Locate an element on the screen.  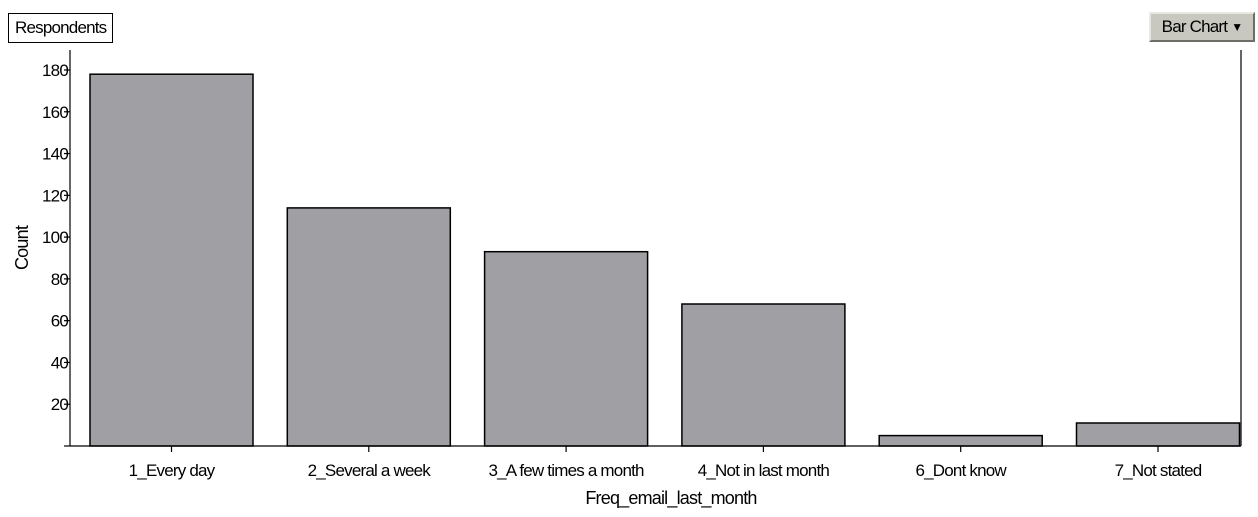
chart-type-dropdown: Bar Chart ▼ is located at coordinates (1202, 27).